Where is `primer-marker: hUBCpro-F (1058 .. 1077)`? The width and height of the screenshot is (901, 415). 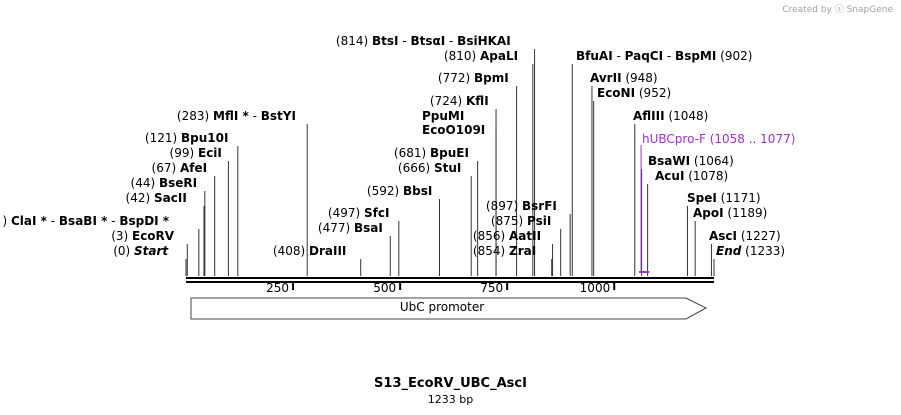 primer-marker: hUBCpro-F (1058 .. 1077) is located at coordinates (717, 202).